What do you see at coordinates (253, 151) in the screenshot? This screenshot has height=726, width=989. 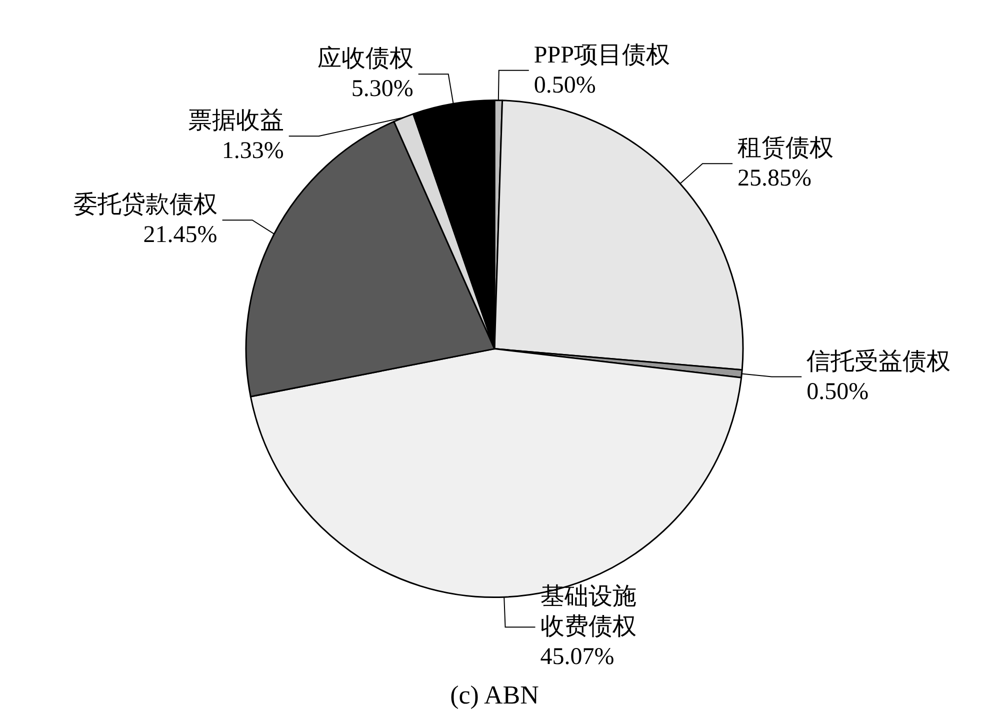 I see `data-label: 1.33%` at bounding box center [253, 151].